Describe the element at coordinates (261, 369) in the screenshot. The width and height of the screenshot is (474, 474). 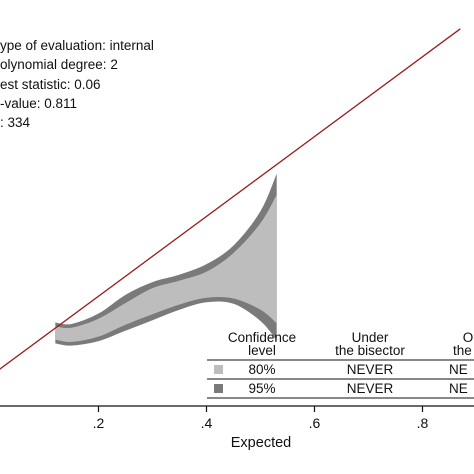
I see `legend-level: 80%` at that location.